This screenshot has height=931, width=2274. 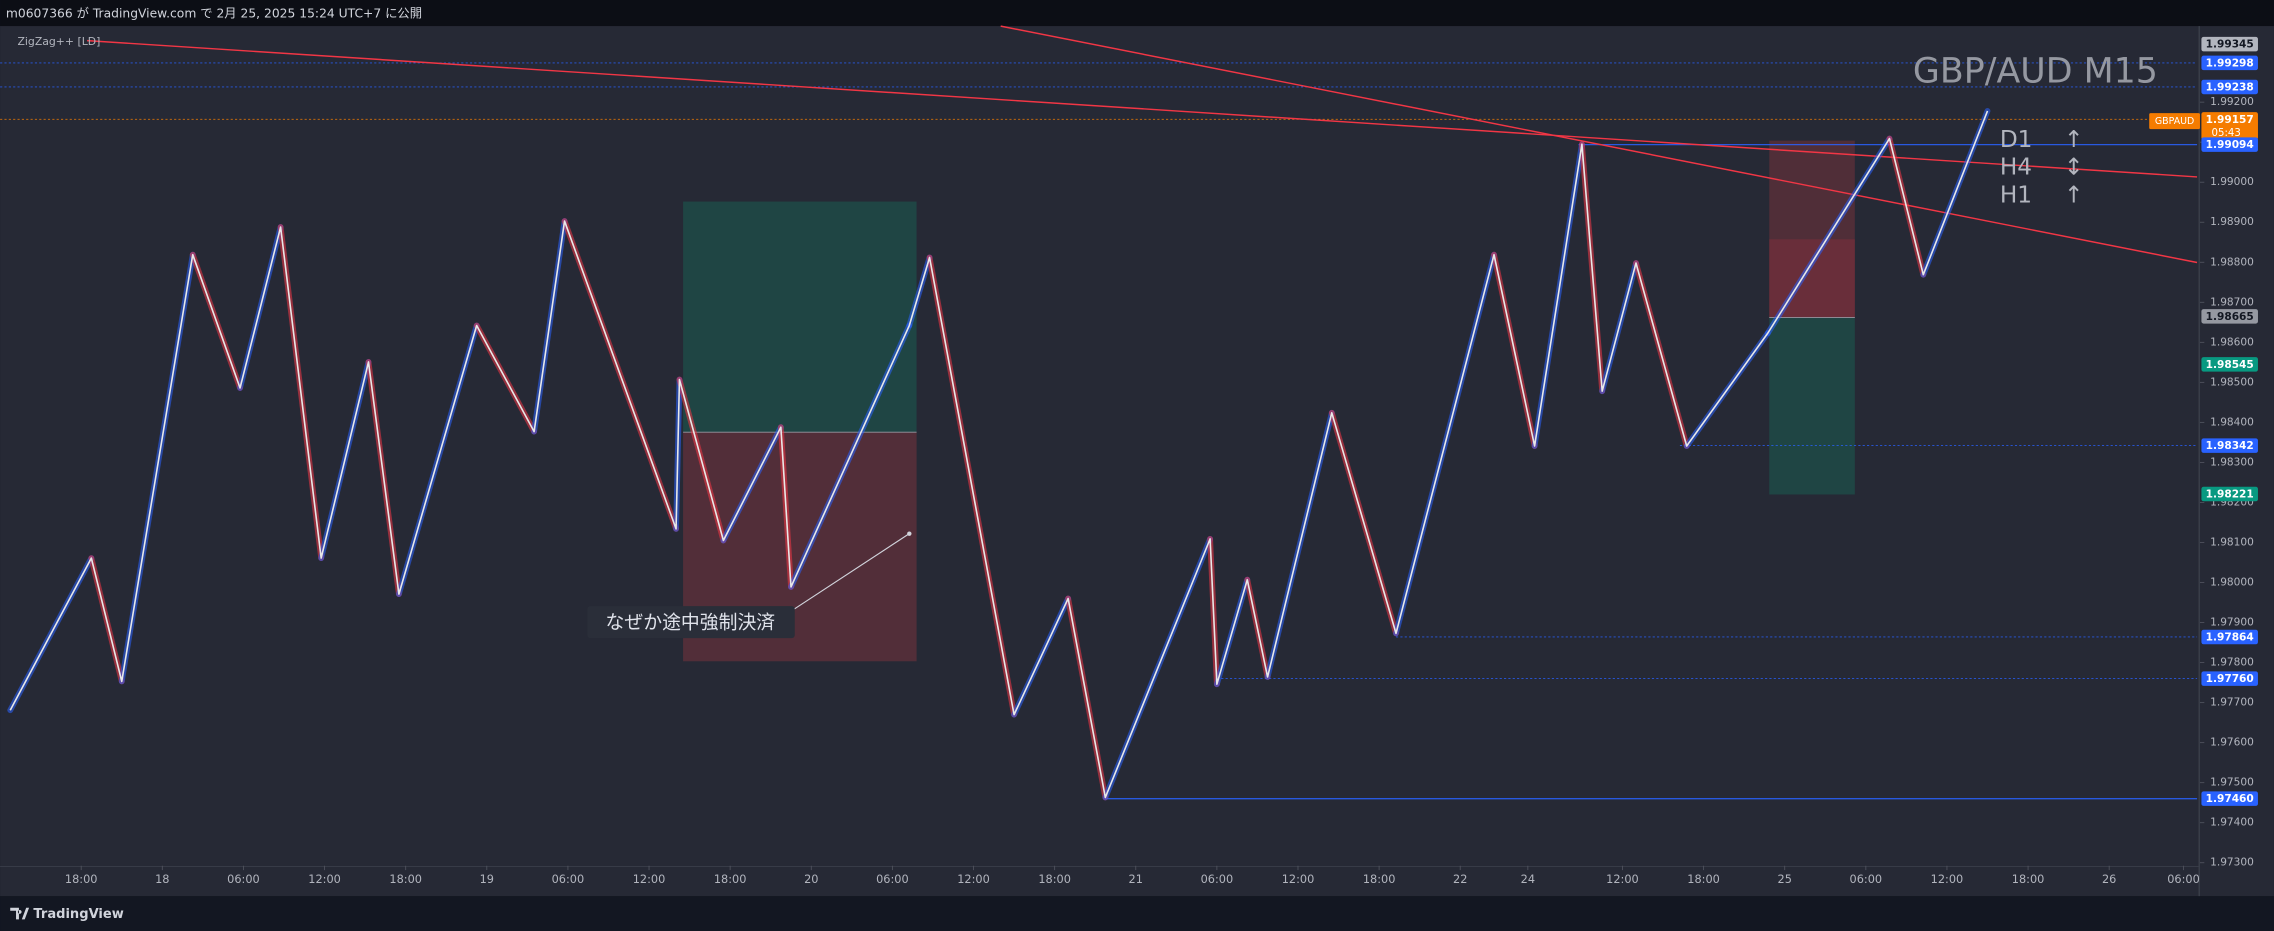 I want to click on y-tick-label: 1.98600, so click(x=2232, y=342).